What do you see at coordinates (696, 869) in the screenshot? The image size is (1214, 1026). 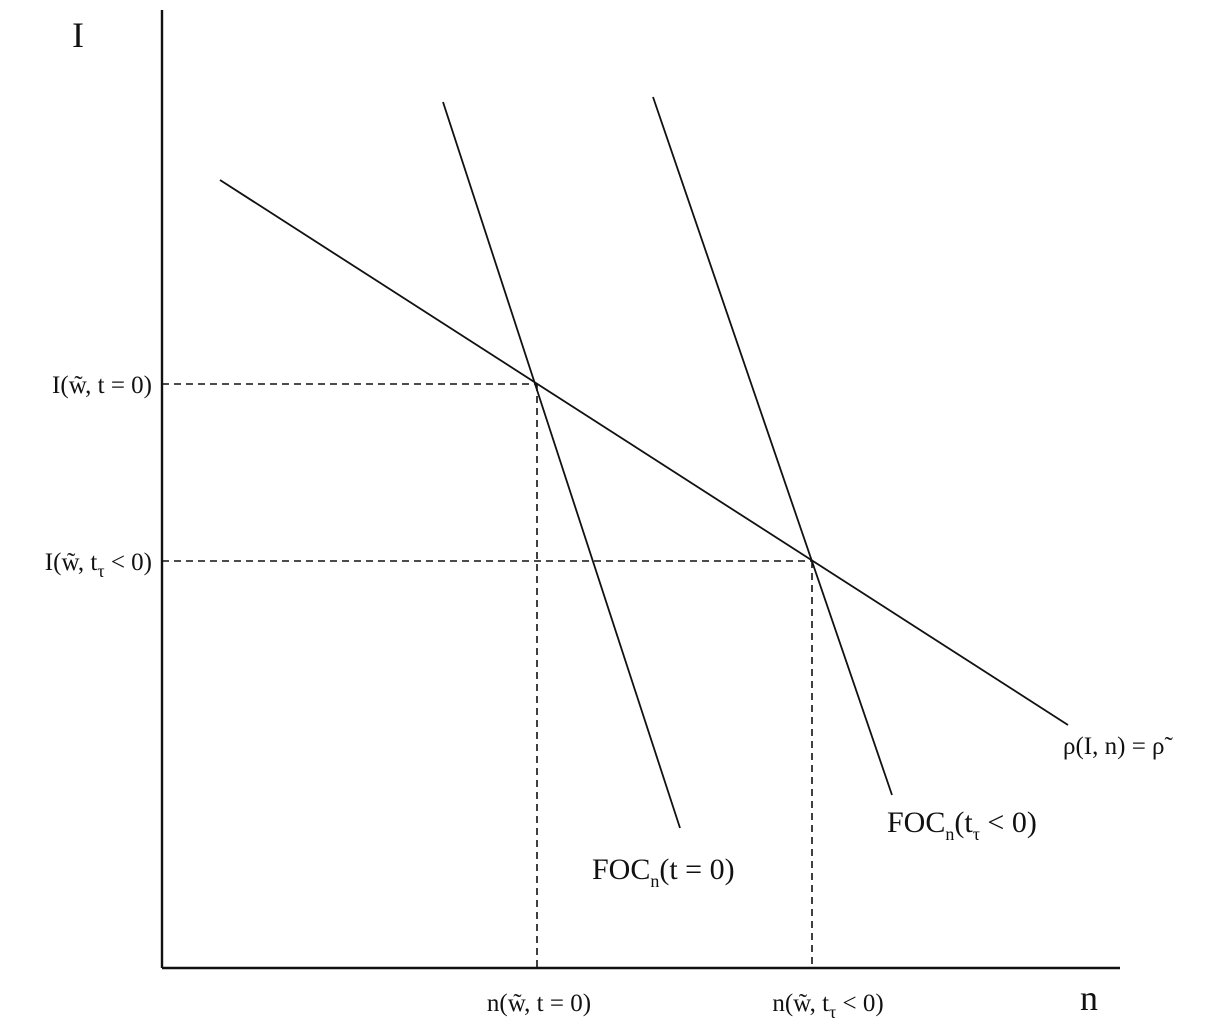 I see `foc-t0-label-post: (t = 0)` at bounding box center [696, 869].